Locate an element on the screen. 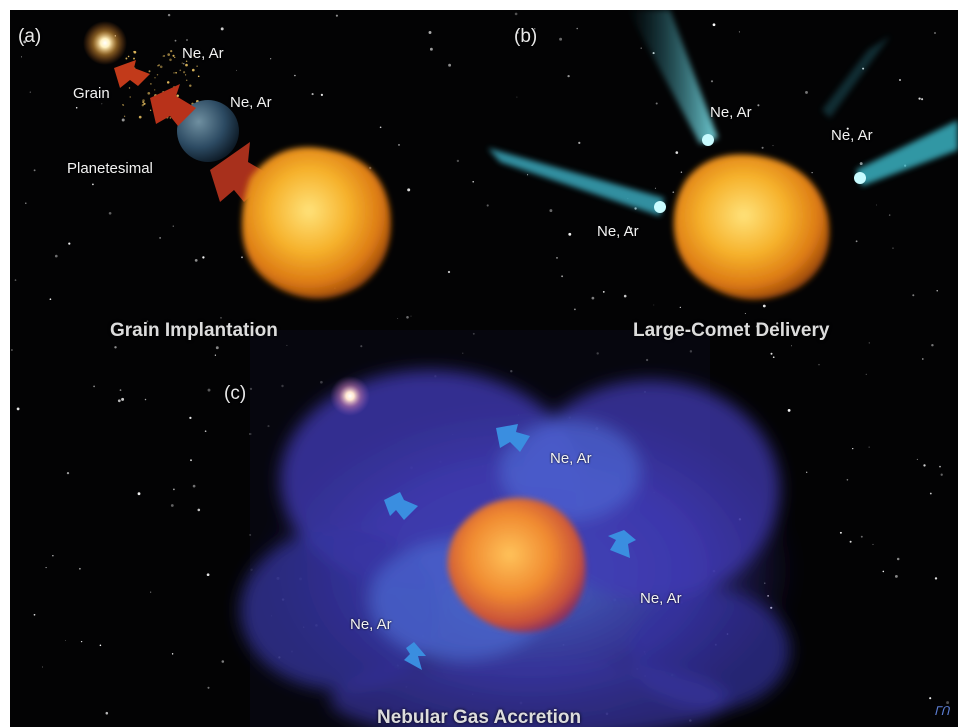 The image size is (958, 727). arrow-blue-top is located at coordinates (513, 438).